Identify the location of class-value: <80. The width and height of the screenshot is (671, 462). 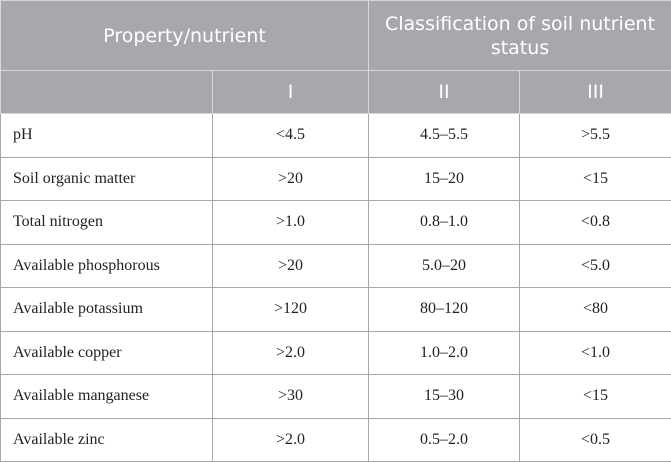
(595, 309).